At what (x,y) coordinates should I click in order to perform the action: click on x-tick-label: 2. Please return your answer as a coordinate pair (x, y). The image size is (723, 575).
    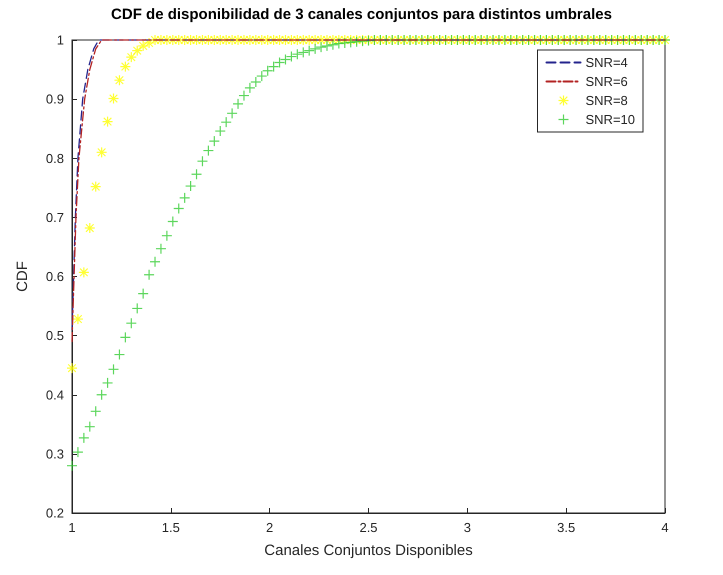
    Looking at the image, I should click on (270, 527).